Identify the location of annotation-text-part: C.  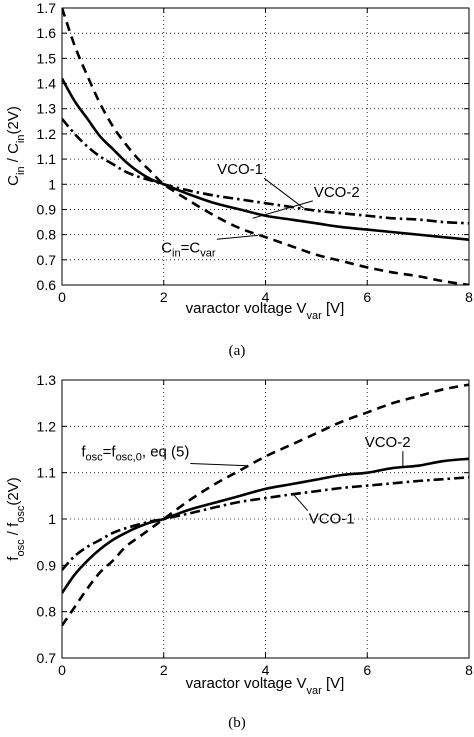
(166, 247).